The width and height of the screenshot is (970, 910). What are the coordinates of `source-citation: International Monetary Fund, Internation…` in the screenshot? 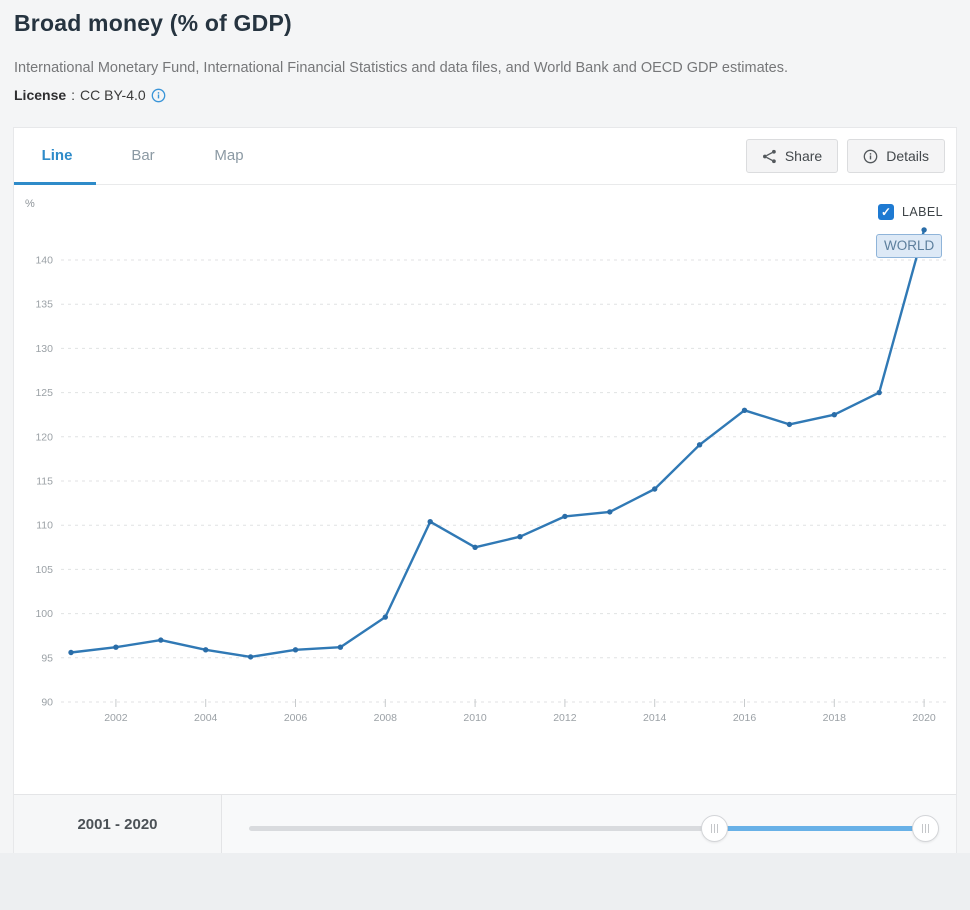 It's located at (401, 68).